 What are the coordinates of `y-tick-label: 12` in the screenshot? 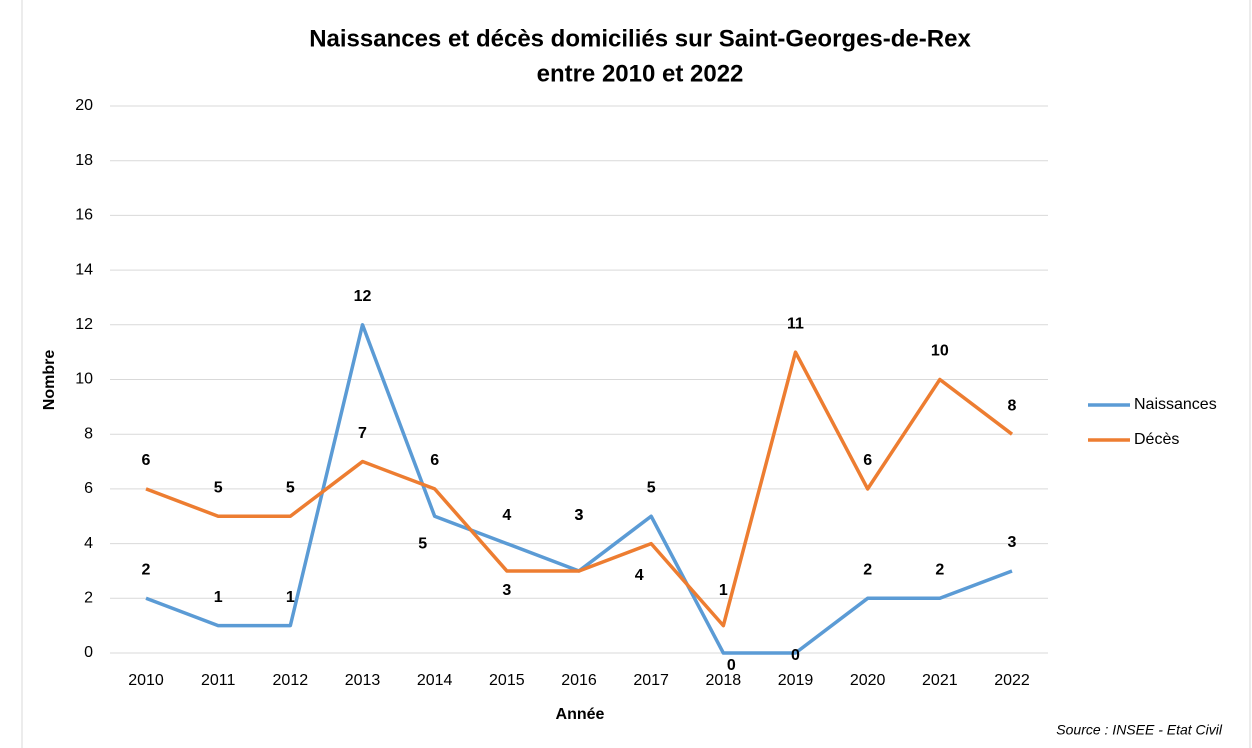 It's located at (84, 324).